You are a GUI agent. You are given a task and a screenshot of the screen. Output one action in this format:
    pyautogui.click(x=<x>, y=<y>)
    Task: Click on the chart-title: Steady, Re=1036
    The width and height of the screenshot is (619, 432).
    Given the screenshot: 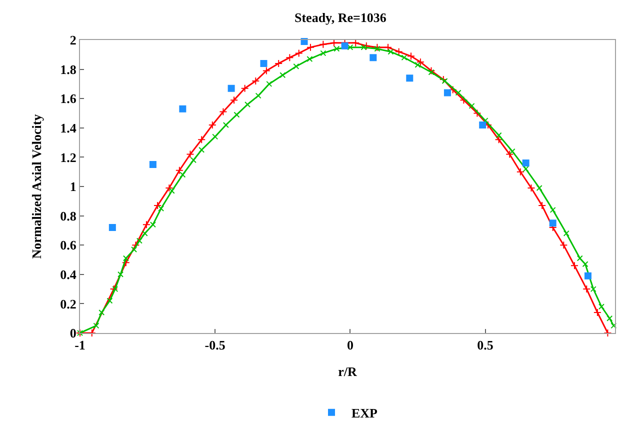 What is the action you would take?
    pyautogui.click(x=340, y=18)
    